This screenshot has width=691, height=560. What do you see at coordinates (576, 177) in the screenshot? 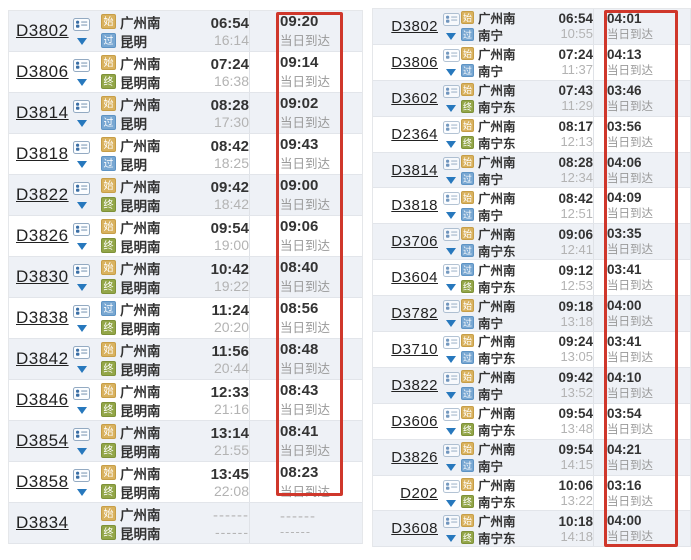
I see `arrival-time: 12:34` at bounding box center [576, 177].